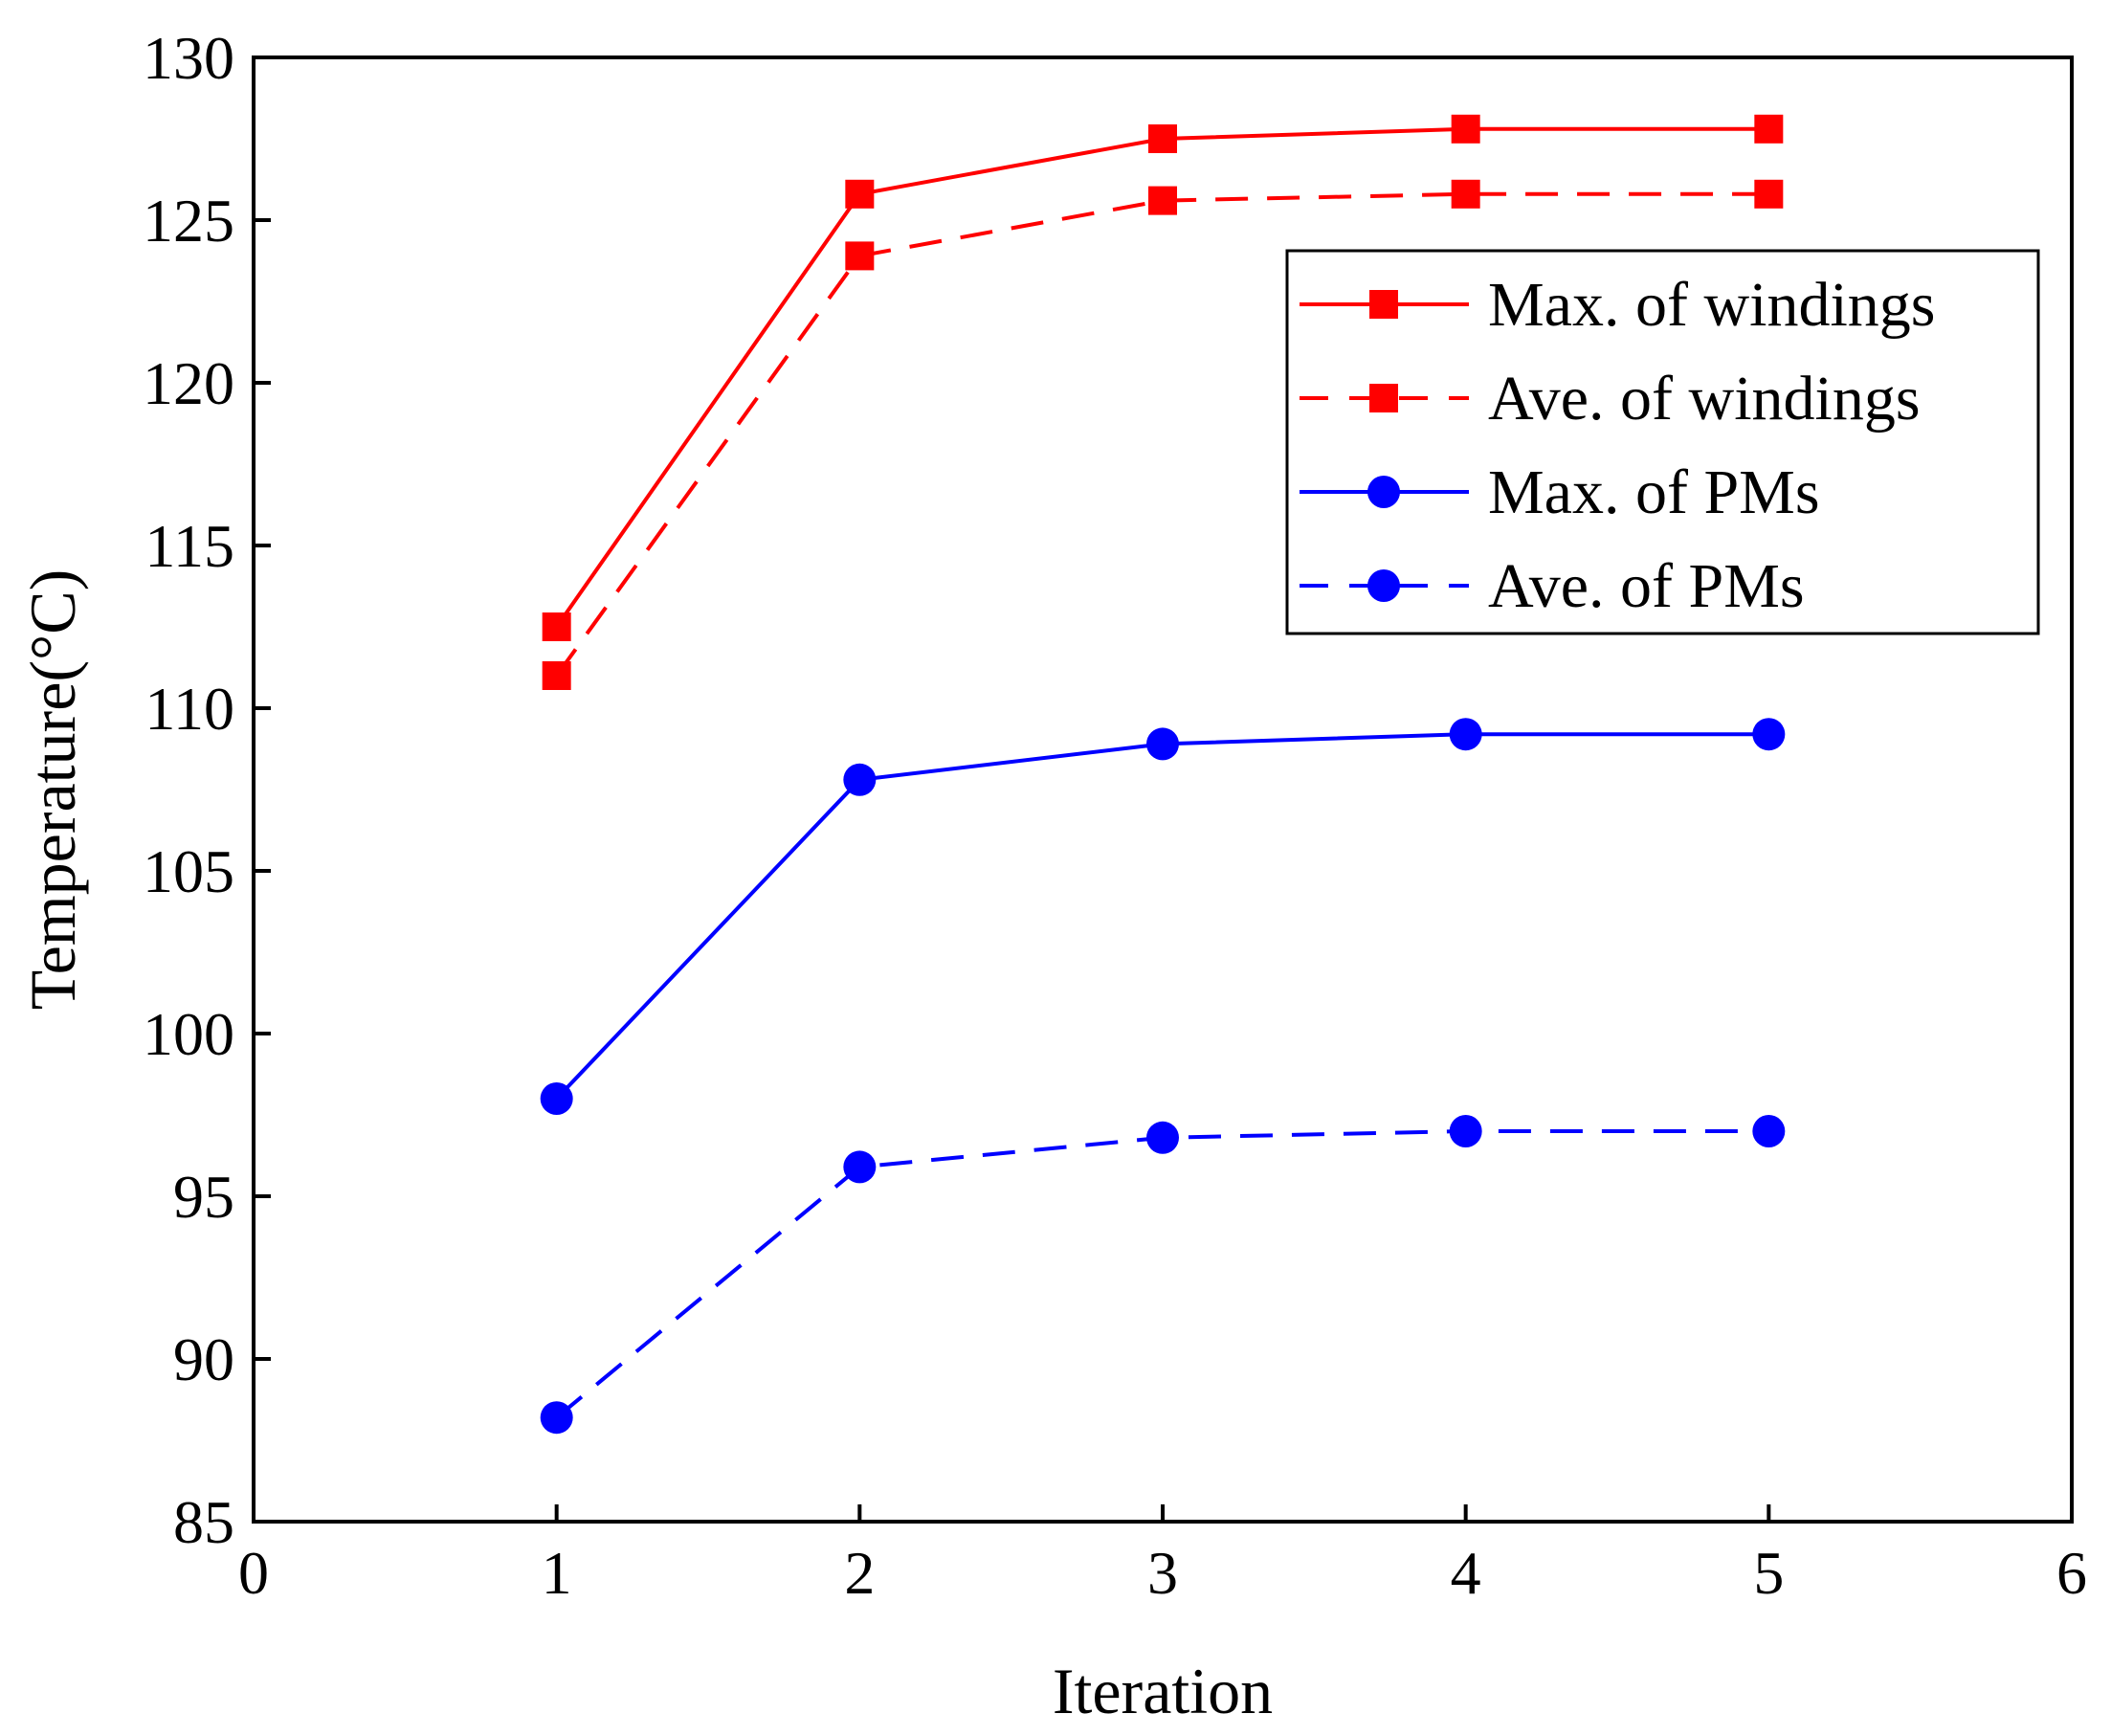 Image resolution: width=2111 pixels, height=1736 pixels. I want to click on y-axis-title: Temperature(°C), so click(52, 789).